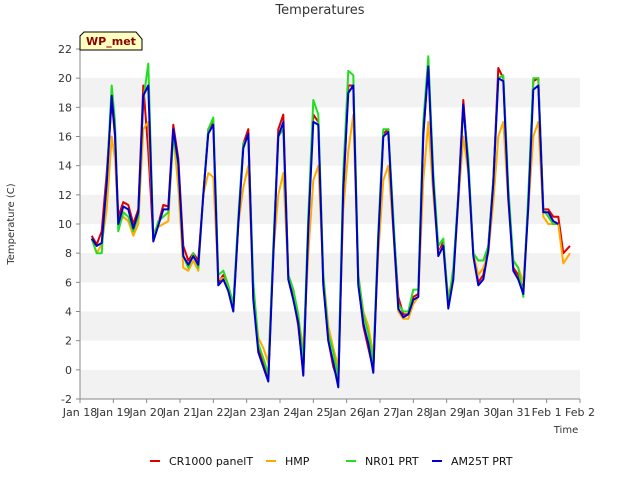 This screenshot has height=480, width=640. Describe the element at coordinates (580, 412) in the screenshot. I see `x-tick-label: Feb 2` at that location.